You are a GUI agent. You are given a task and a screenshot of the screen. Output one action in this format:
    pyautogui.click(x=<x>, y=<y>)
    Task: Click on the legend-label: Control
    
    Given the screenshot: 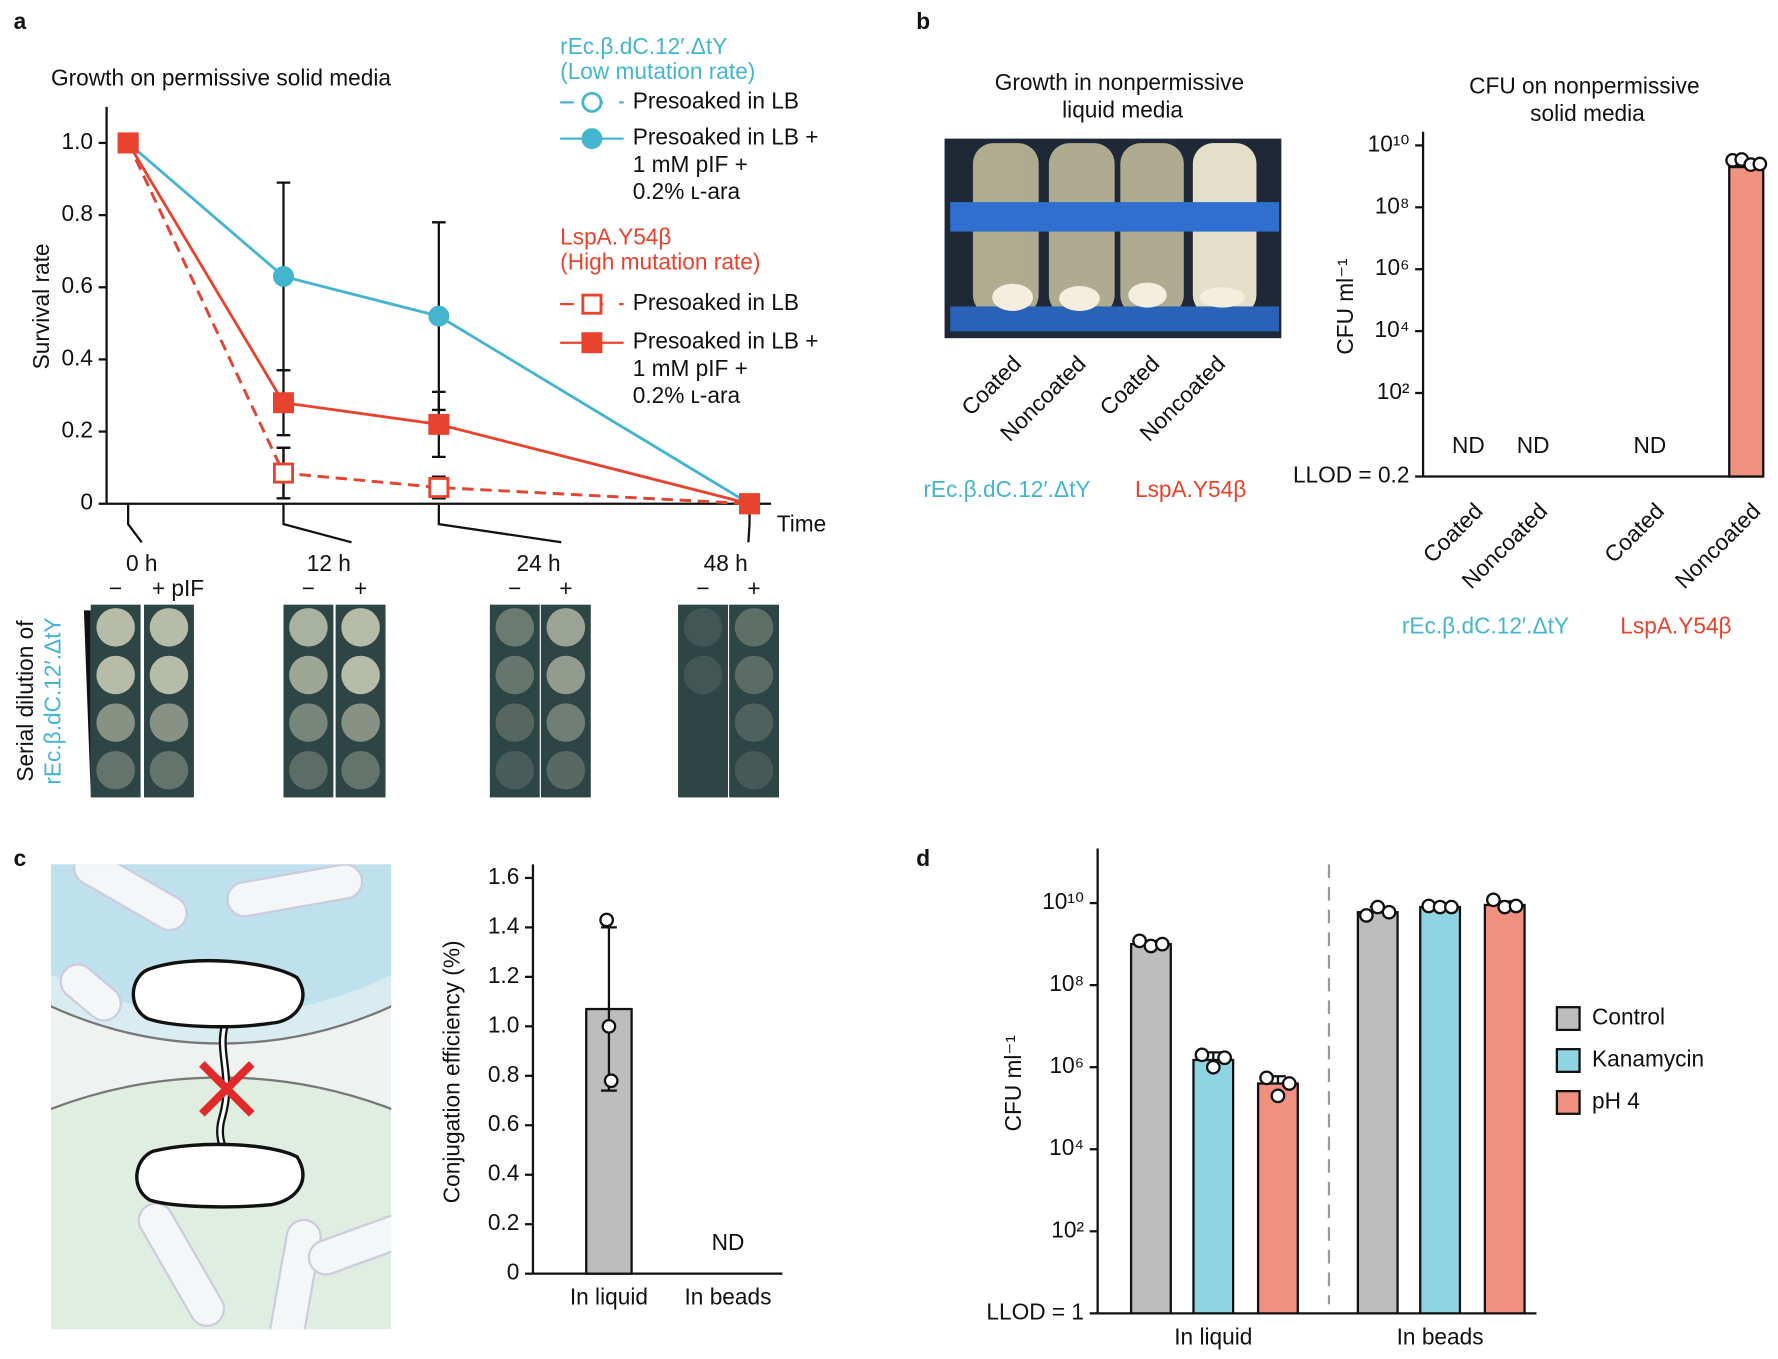 What is the action you would take?
    pyautogui.click(x=1628, y=1017)
    